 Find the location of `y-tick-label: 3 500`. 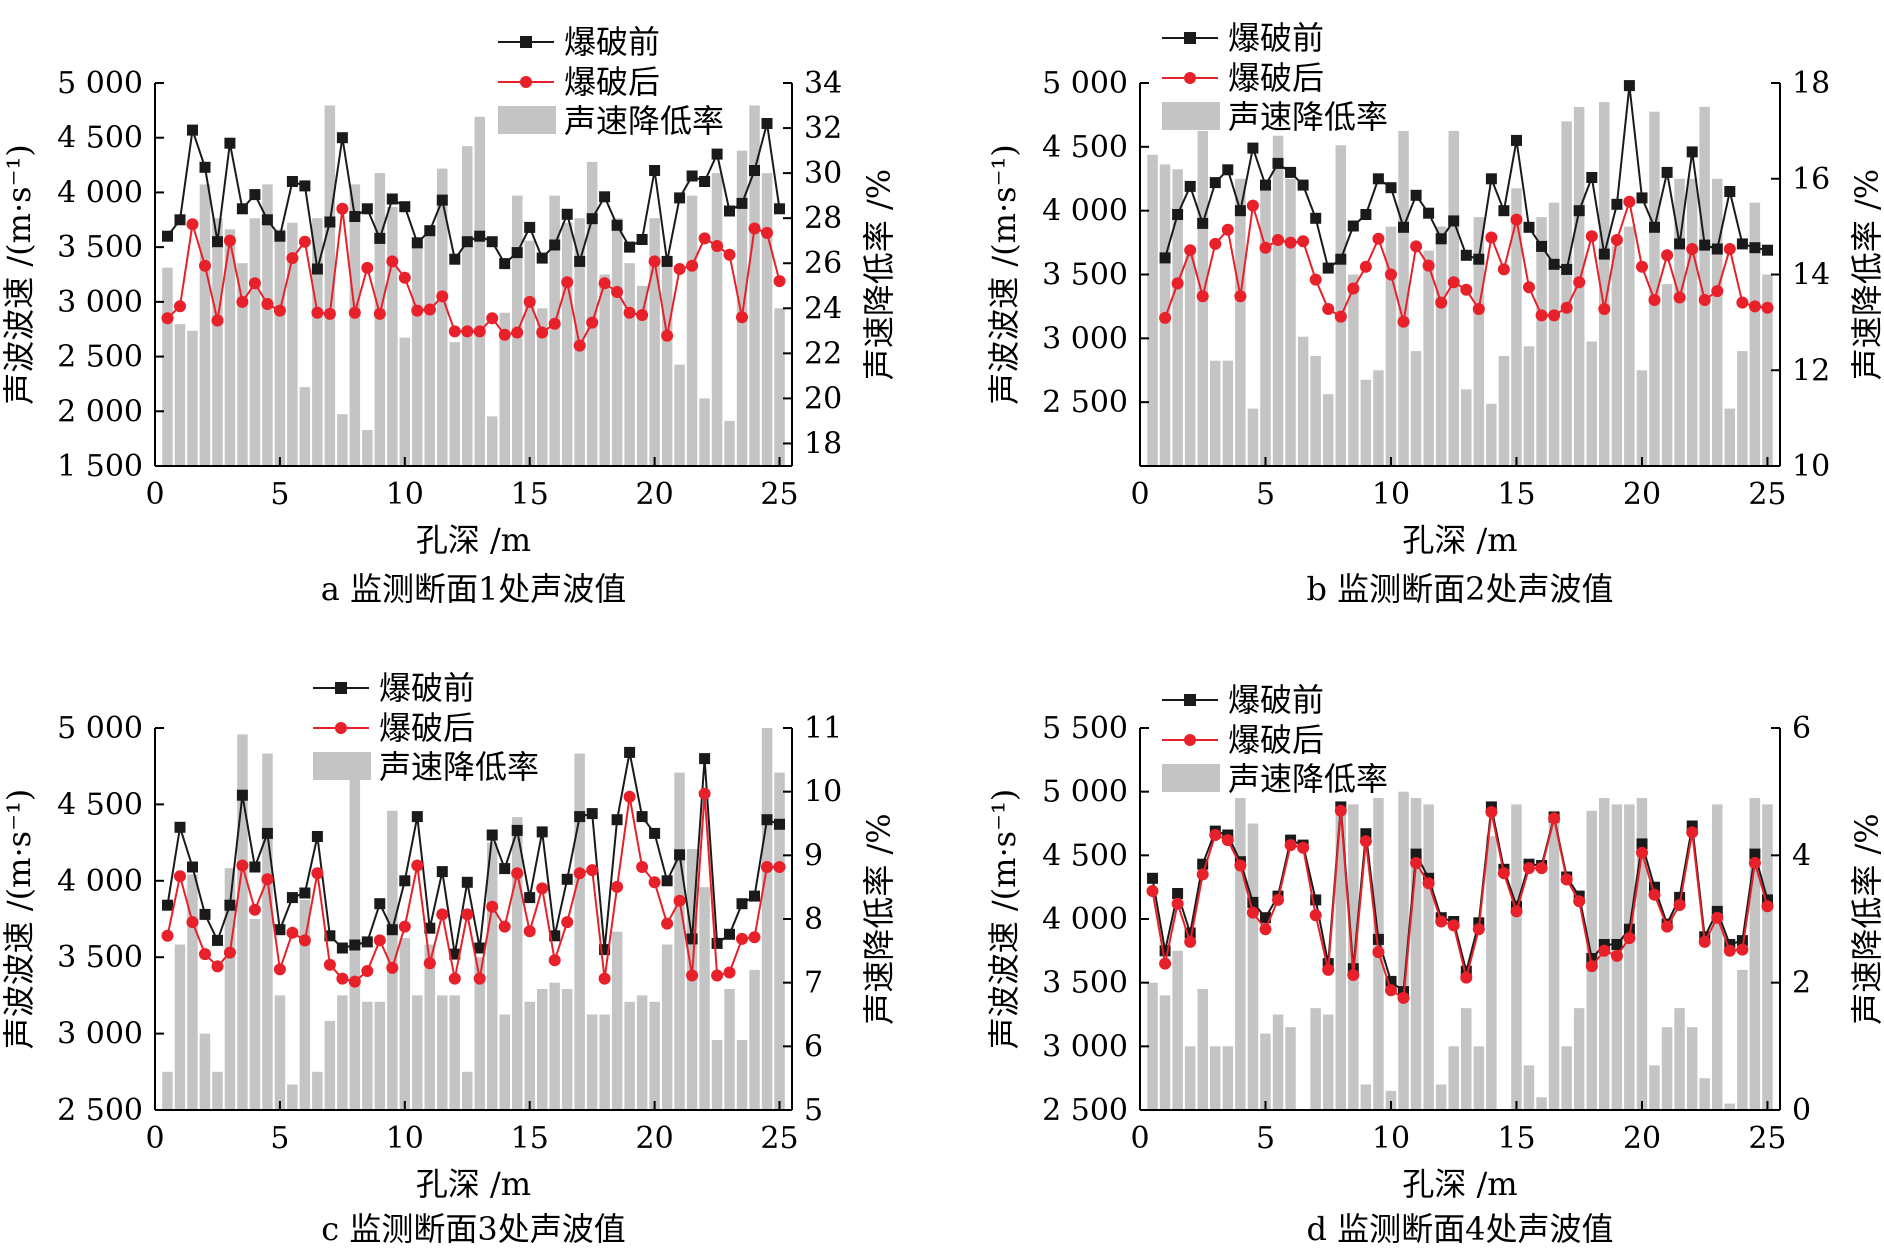

y-tick-label: 3 500 is located at coordinates (1085, 983).